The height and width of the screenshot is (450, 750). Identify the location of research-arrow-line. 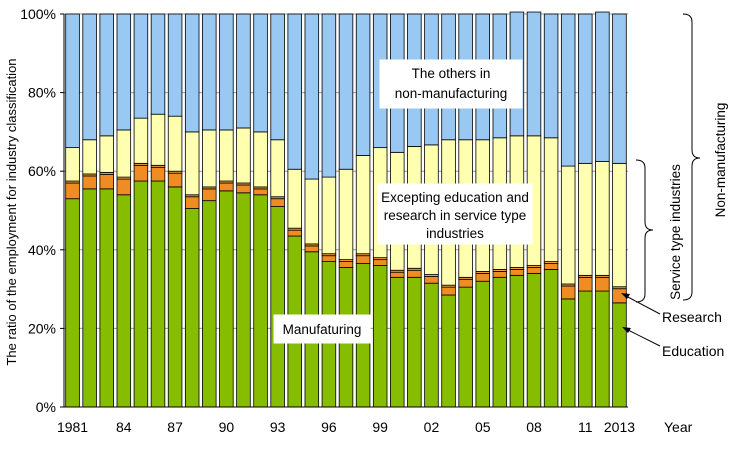
(643, 305).